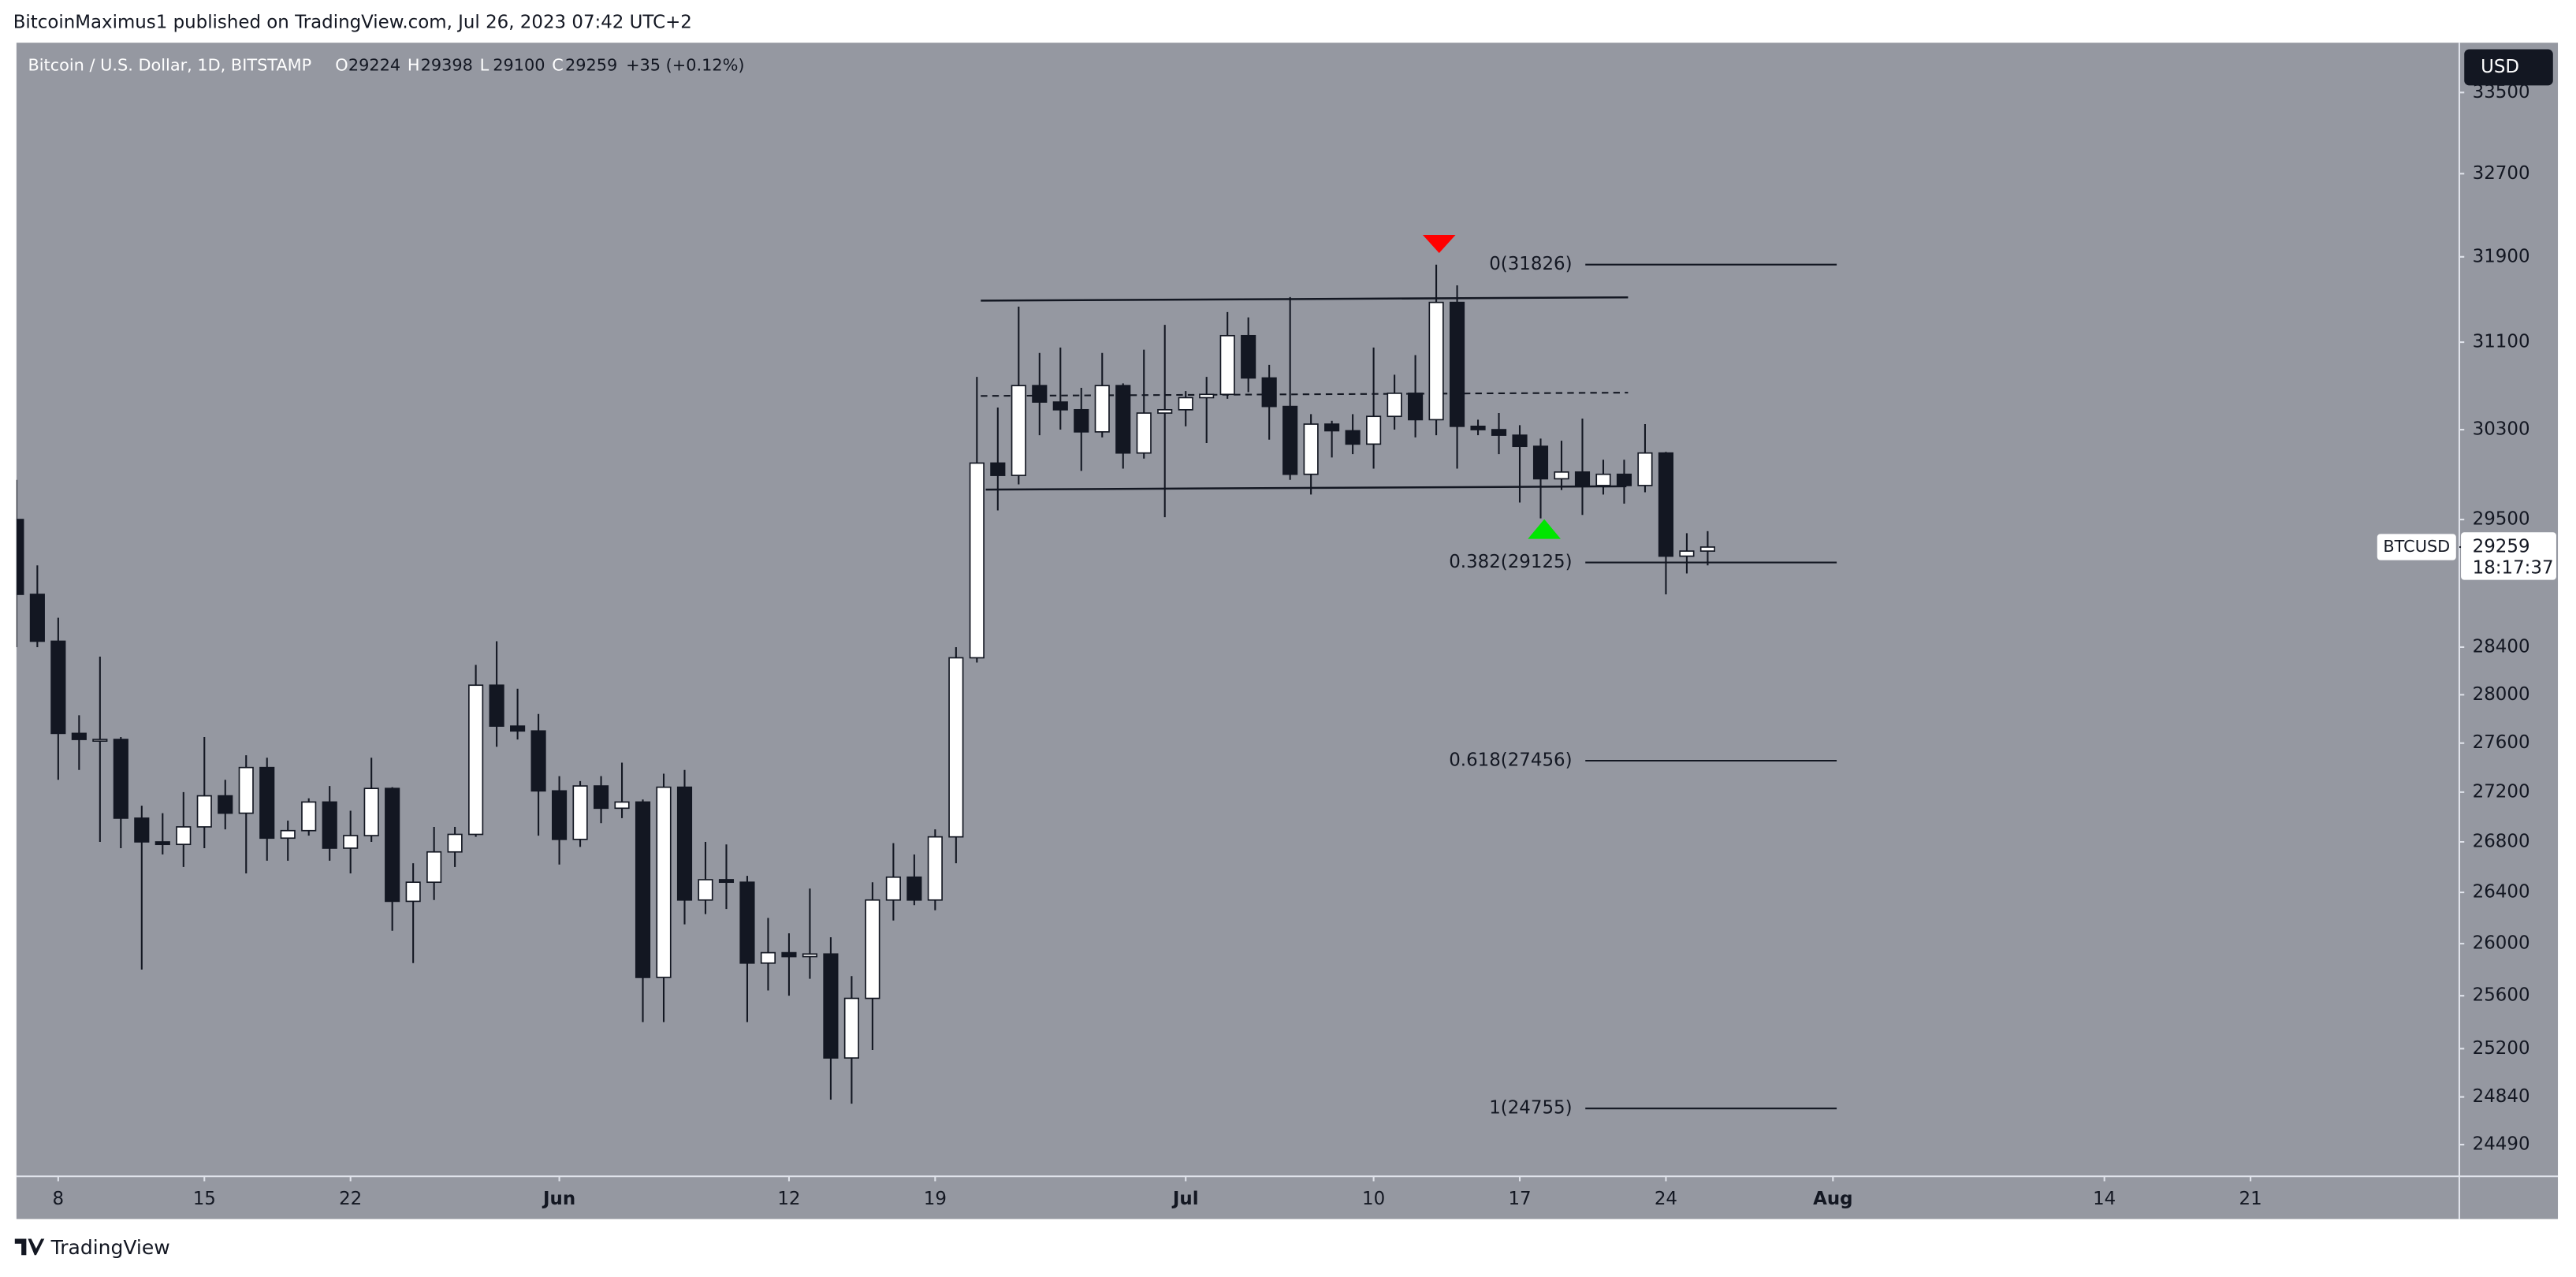 This screenshot has width=2576, height=1277. What do you see at coordinates (1305, 299) in the screenshot?
I see `channel-top` at bounding box center [1305, 299].